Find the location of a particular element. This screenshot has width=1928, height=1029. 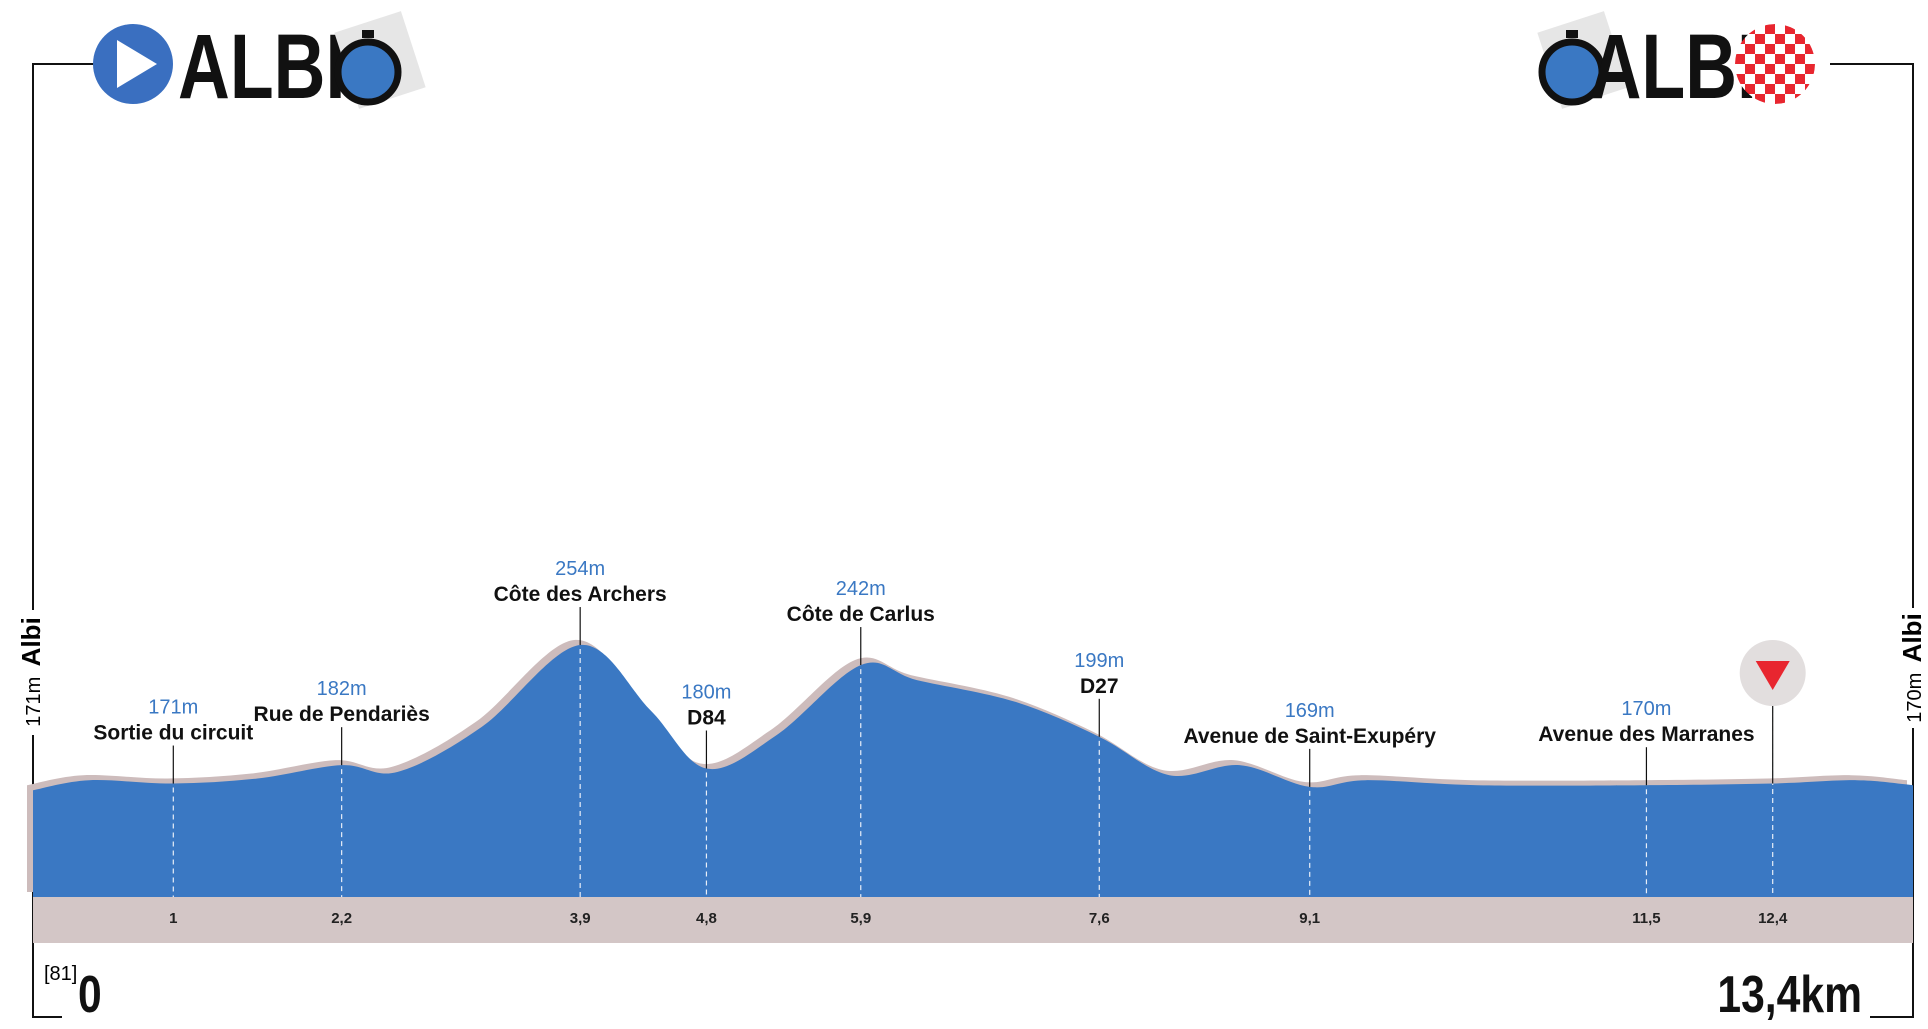

waypoint-elevation: 169m is located at coordinates (1310, 711).